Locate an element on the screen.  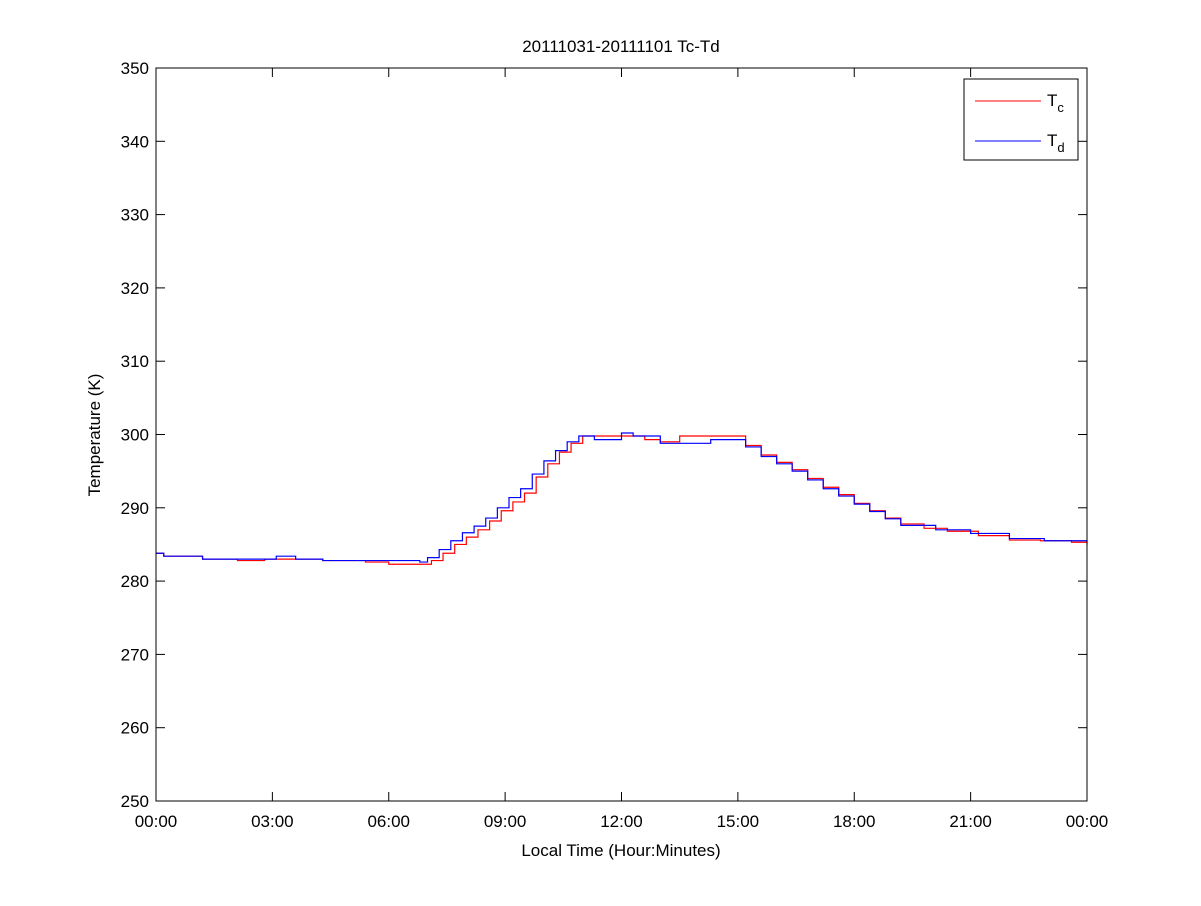
x-tick-label: 15:00 is located at coordinates (738, 821).